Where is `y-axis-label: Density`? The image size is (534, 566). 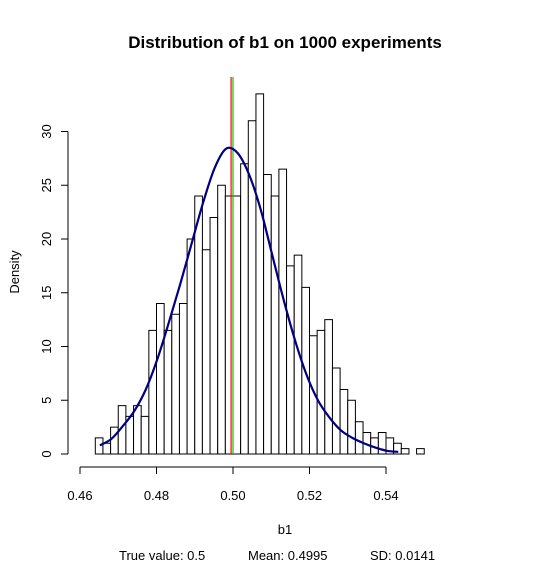
y-axis-label: Density is located at coordinates (14, 272).